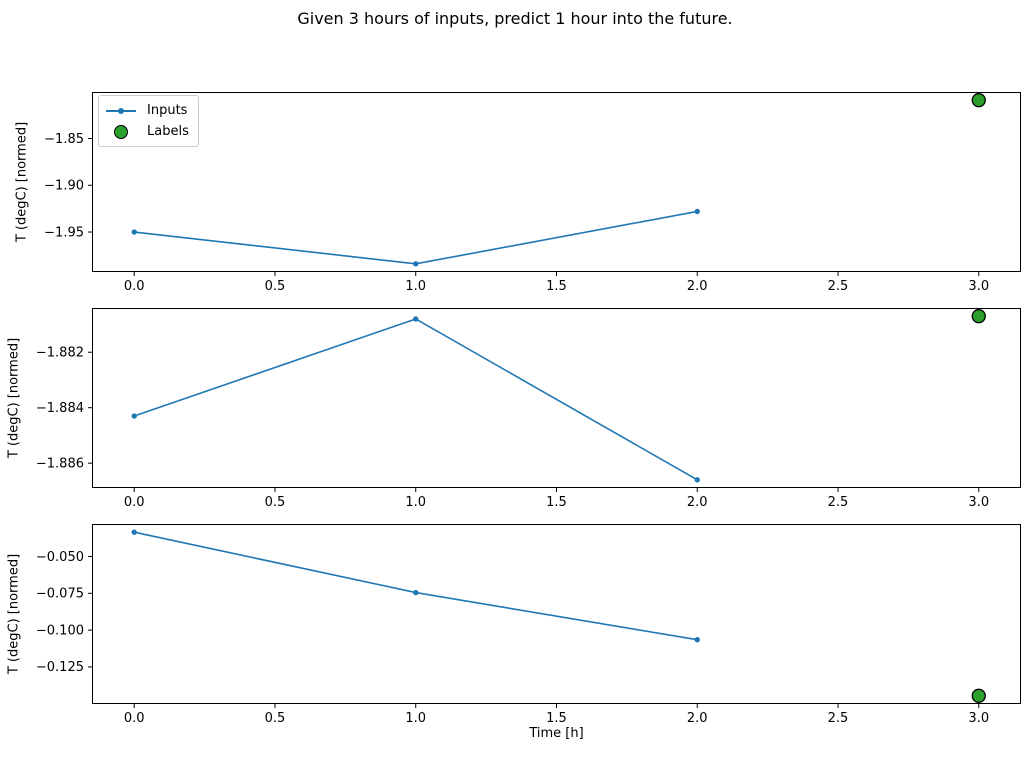 The width and height of the screenshot is (1030, 759). Describe the element at coordinates (556, 733) in the screenshot. I see `x-axis-label: Time [h]` at that location.